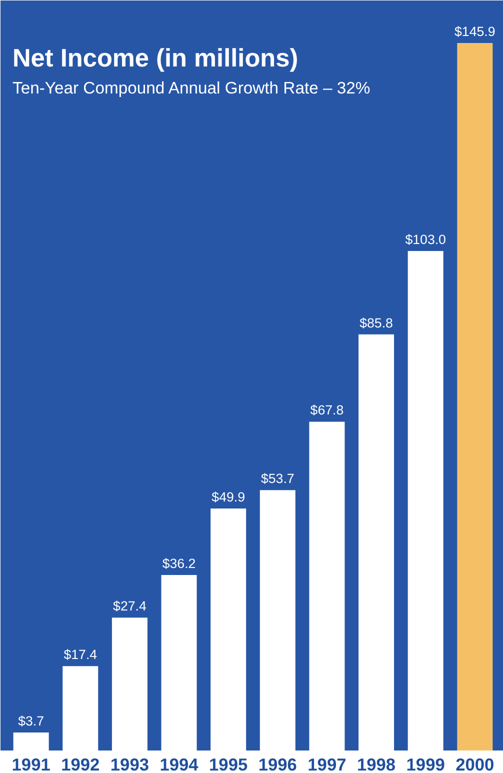 This screenshot has width=503, height=773. What do you see at coordinates (327, 763) in the screenshot?
I see `x-tick-label: 1997` at bounding box center [327, 763].